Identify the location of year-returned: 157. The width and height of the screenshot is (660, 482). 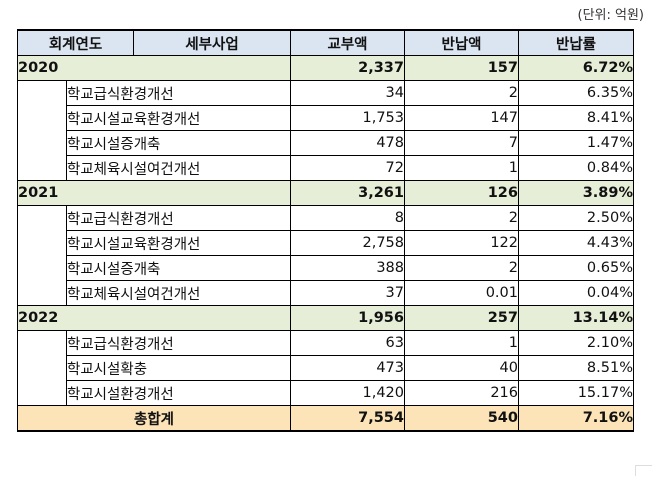
(461, 68).